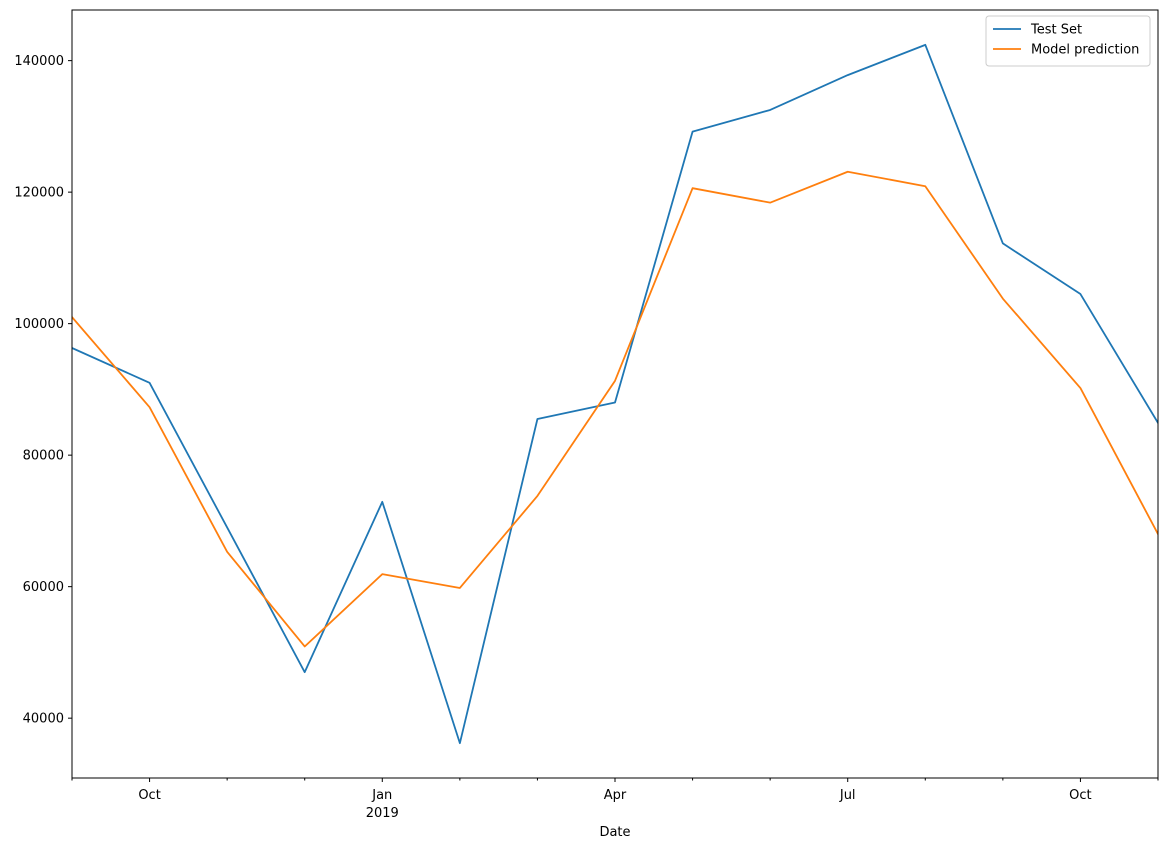 The height and width of the screenshot is (849, 1167). Describe the element at coordinates (1085, 50) in the screenshot. I see `legend-entry-1: Model prediction` at that location.